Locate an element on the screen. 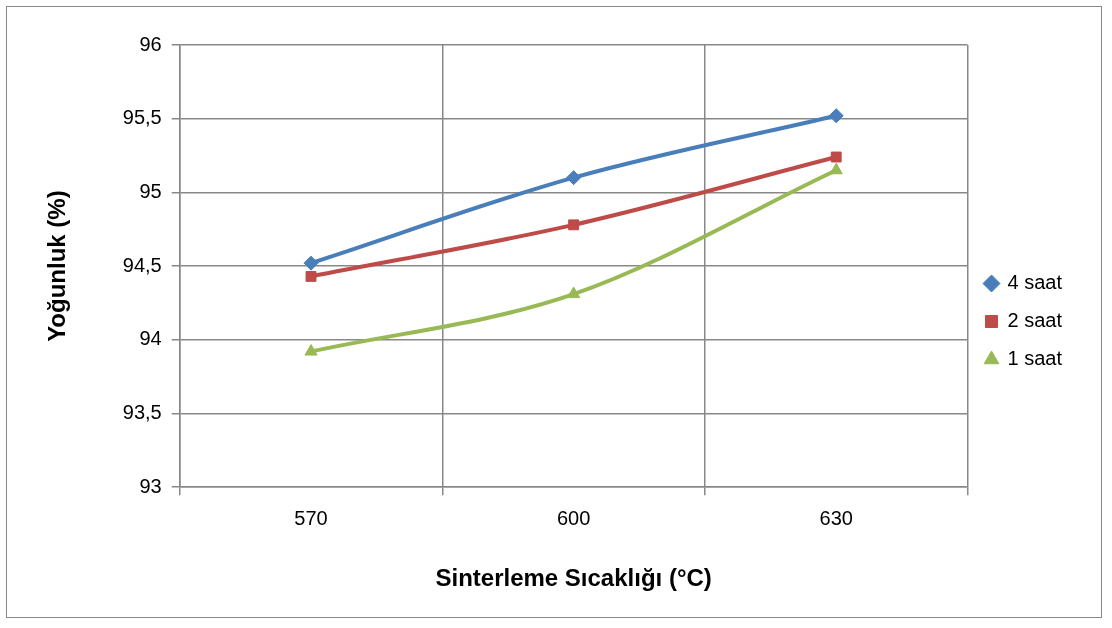  y-tick-label: 93 is located at coordinates (150, 485).